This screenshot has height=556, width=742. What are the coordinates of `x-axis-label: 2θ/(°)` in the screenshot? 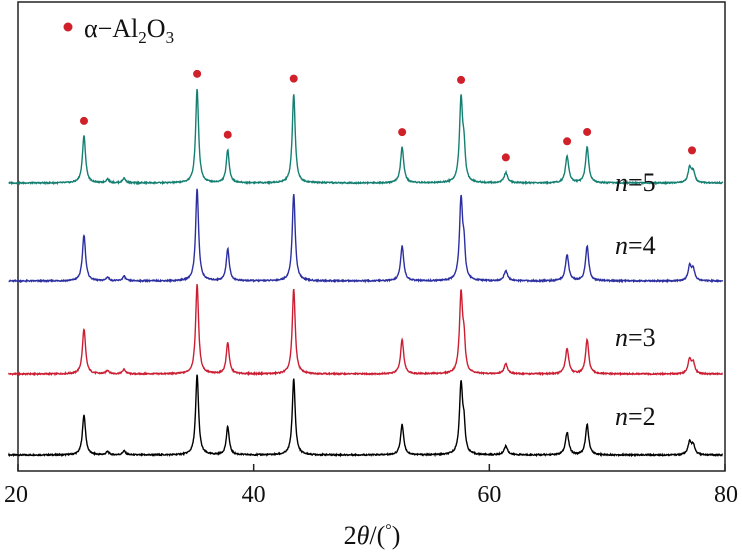 It's located at (372, 535).